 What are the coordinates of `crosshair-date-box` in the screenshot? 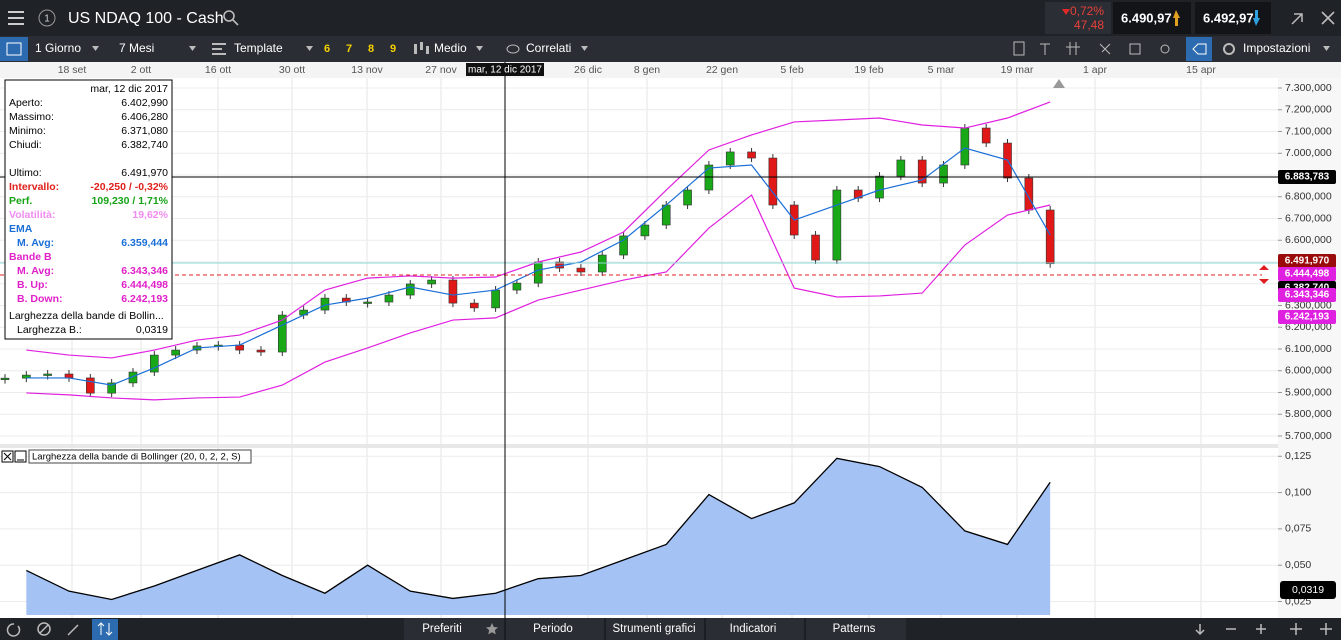 It's located at (505, 69).